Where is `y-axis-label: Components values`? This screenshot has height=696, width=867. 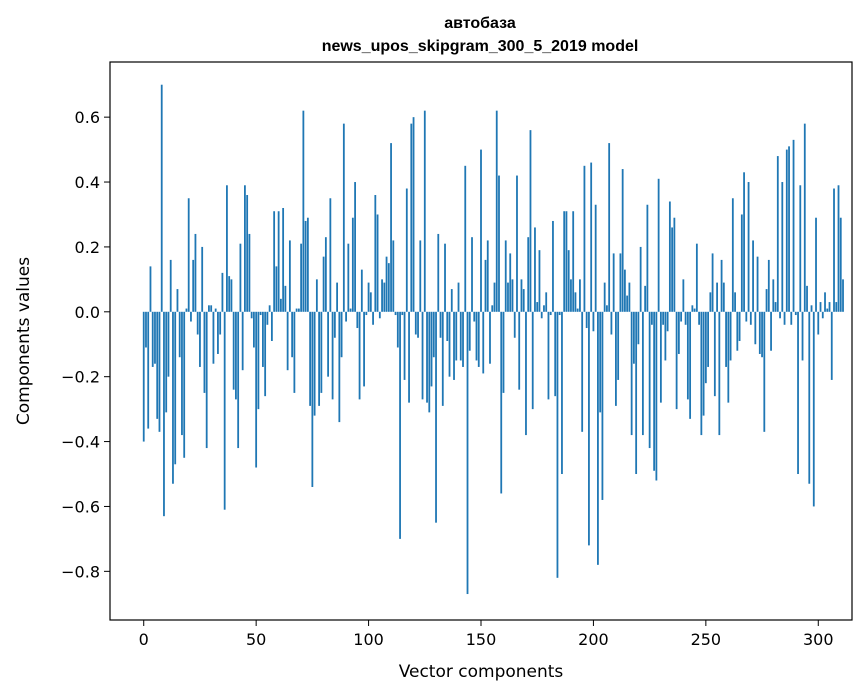 y-axis-label: Components values is located at coordinates (24, 341).